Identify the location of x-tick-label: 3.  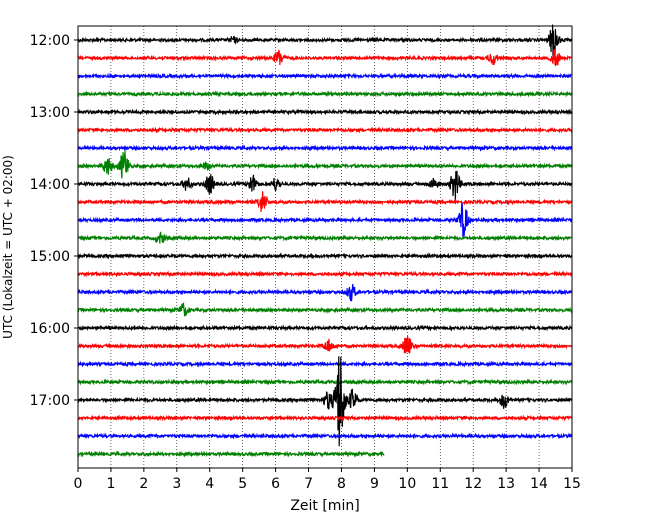
(176, 484).